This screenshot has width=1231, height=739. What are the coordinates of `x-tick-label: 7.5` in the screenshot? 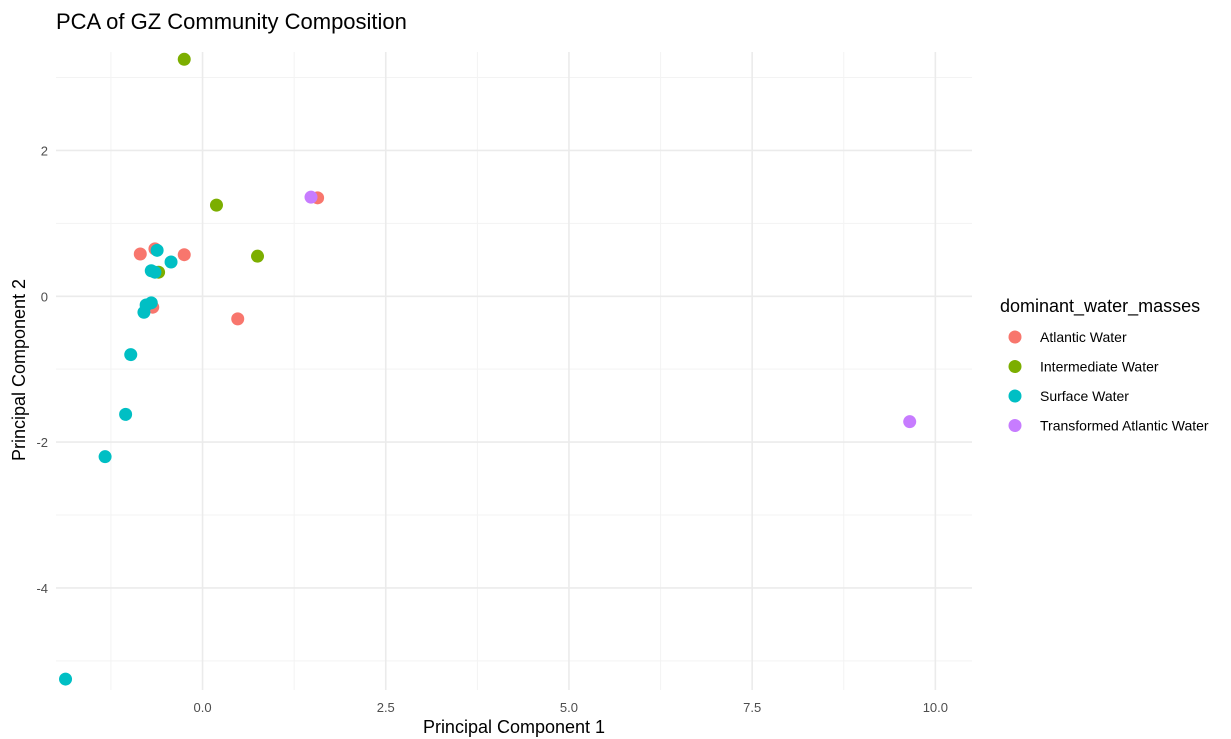 It's located at (752, 707).